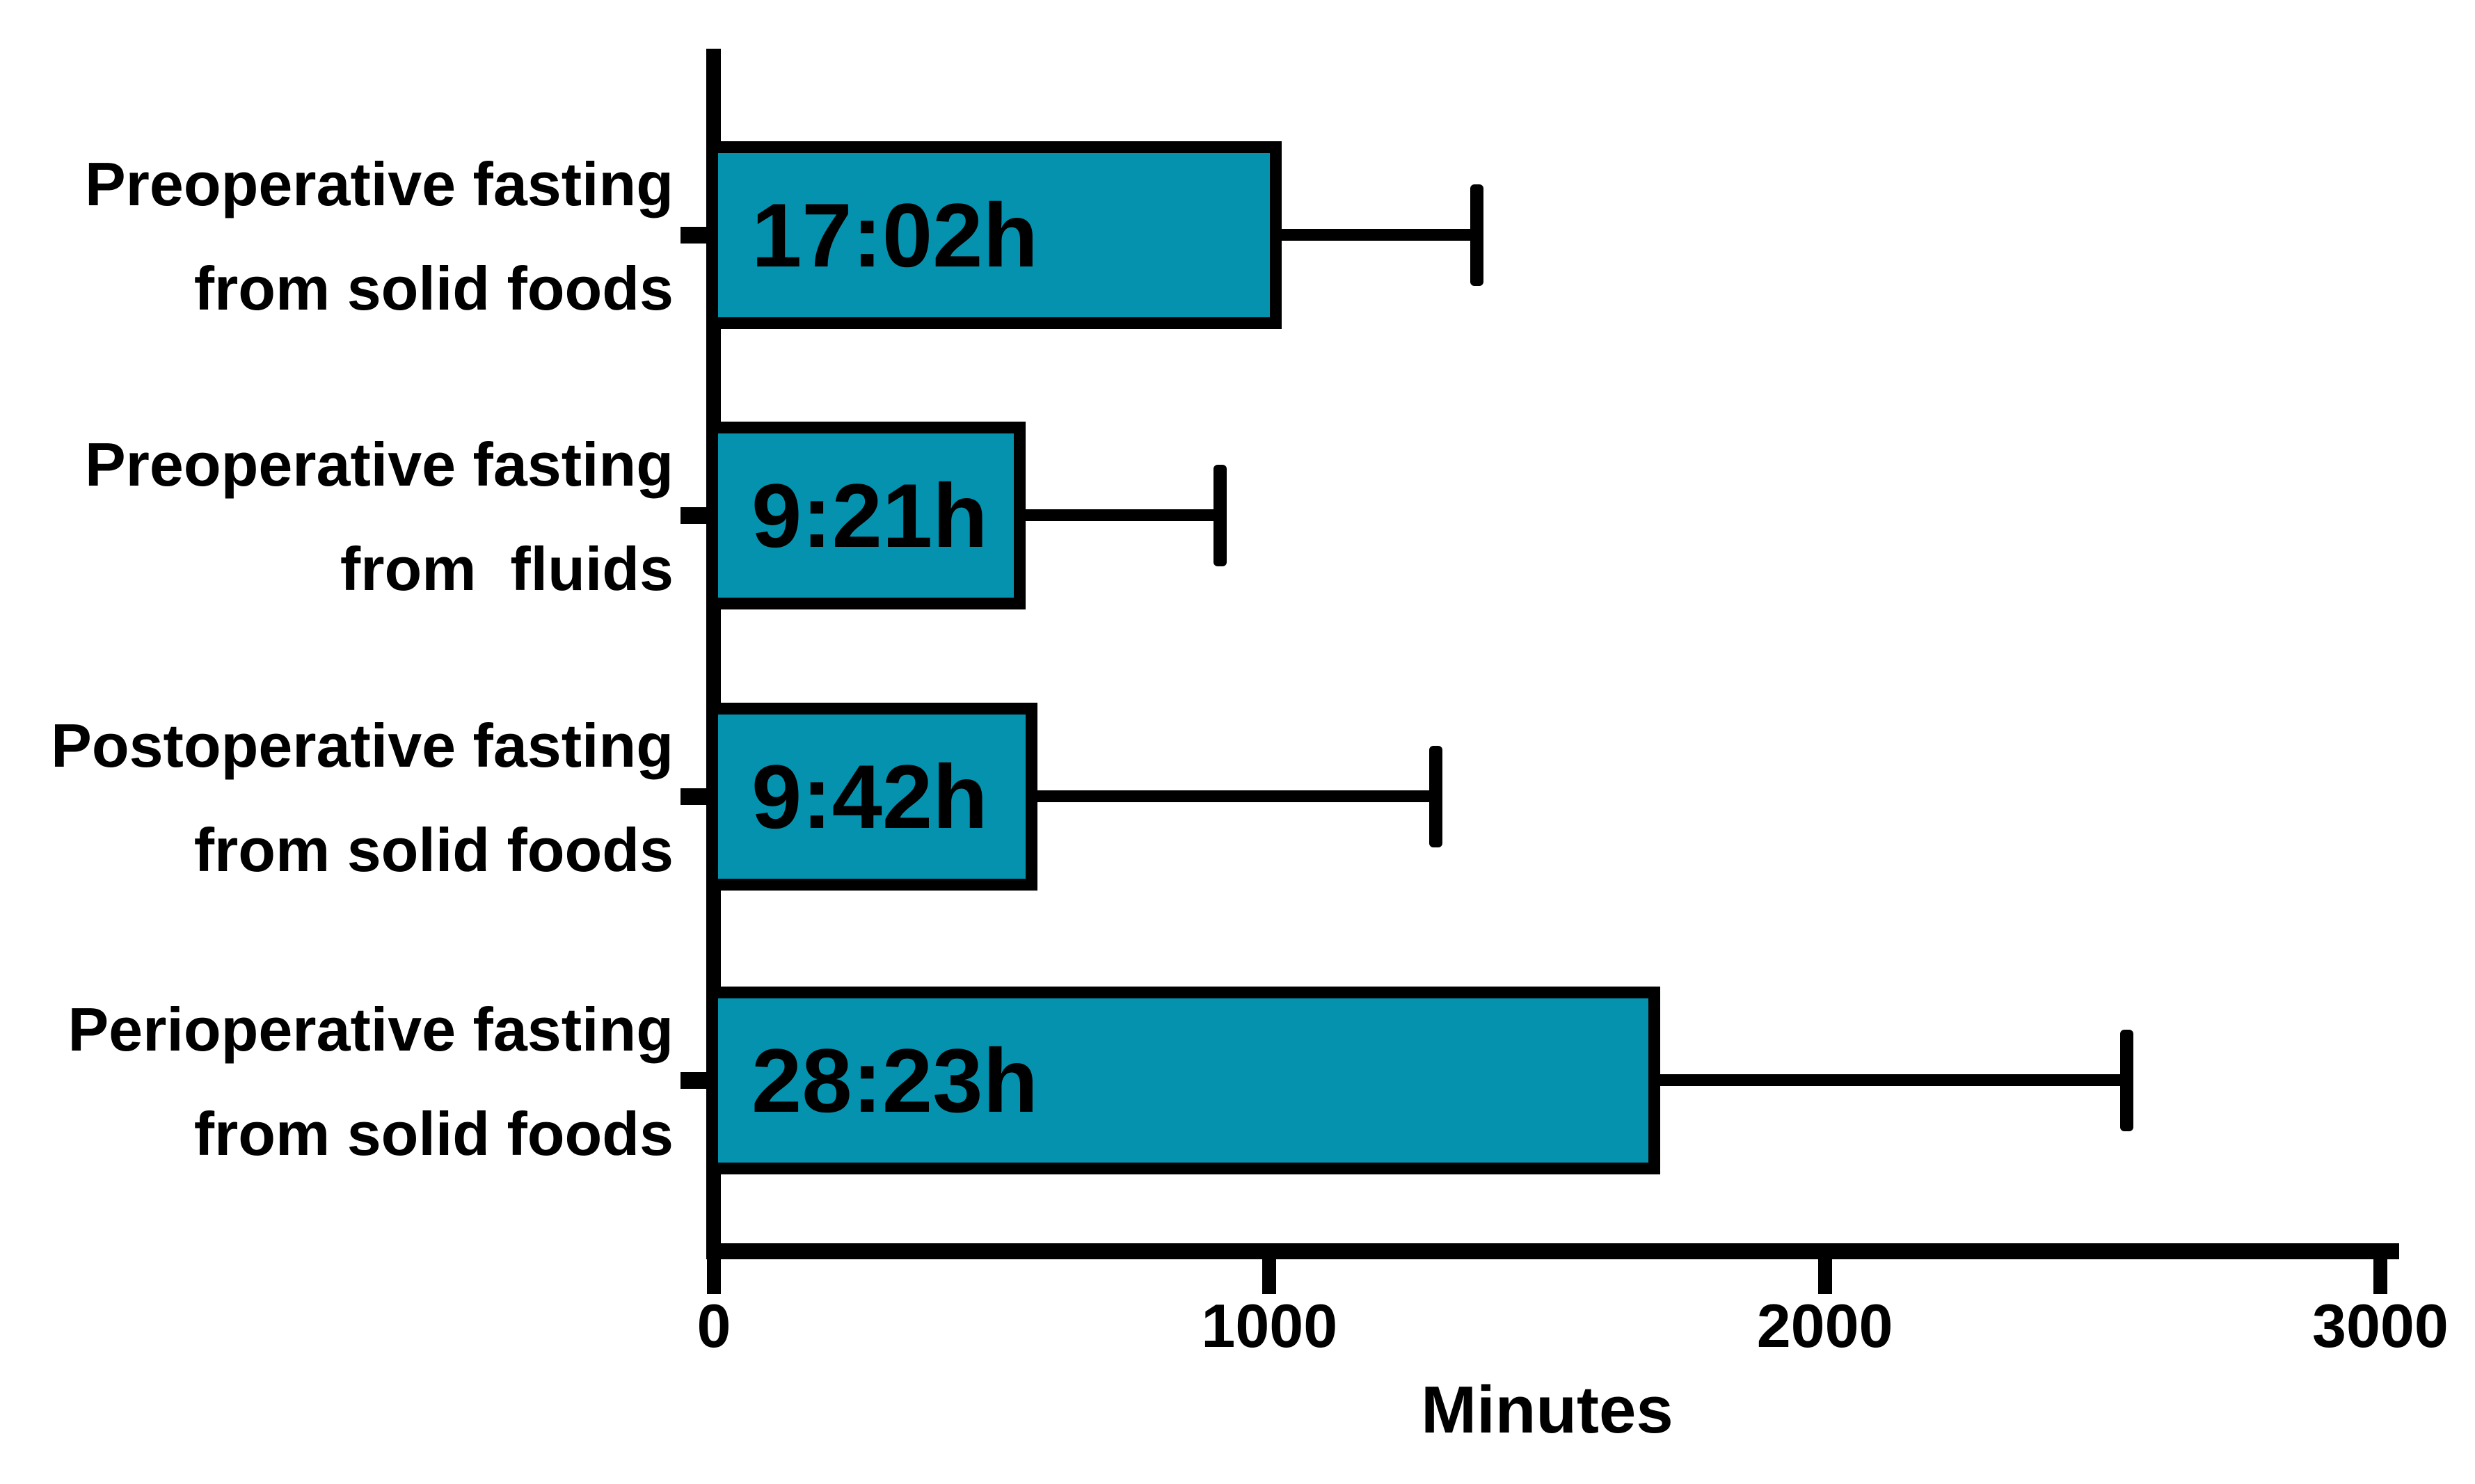 Image resolution: width=2475 pixels, height=1484 pixels. What do you see at coordinates (894, 1080) in the screenshot?
I see `bar-value-label: 28:23h` at bounding box center [894, 1080].